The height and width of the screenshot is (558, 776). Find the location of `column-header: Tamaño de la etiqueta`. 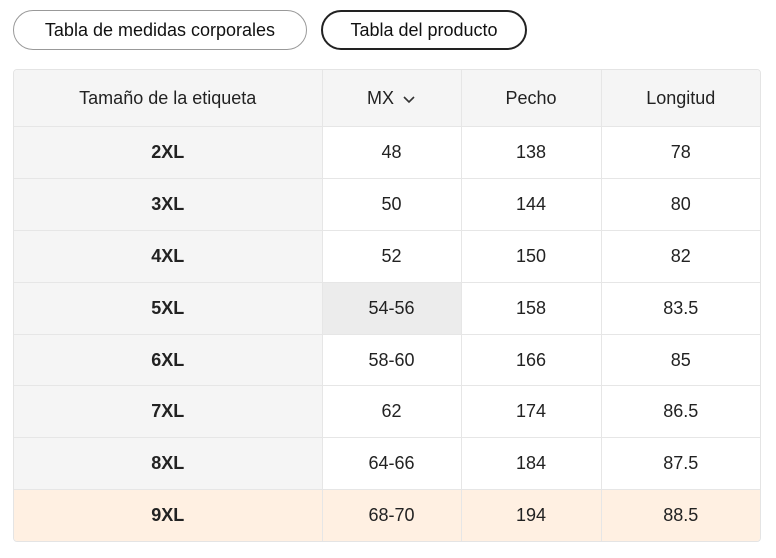

column-header: Tamaño de la etiqueta is located at coordinates (168, 98).